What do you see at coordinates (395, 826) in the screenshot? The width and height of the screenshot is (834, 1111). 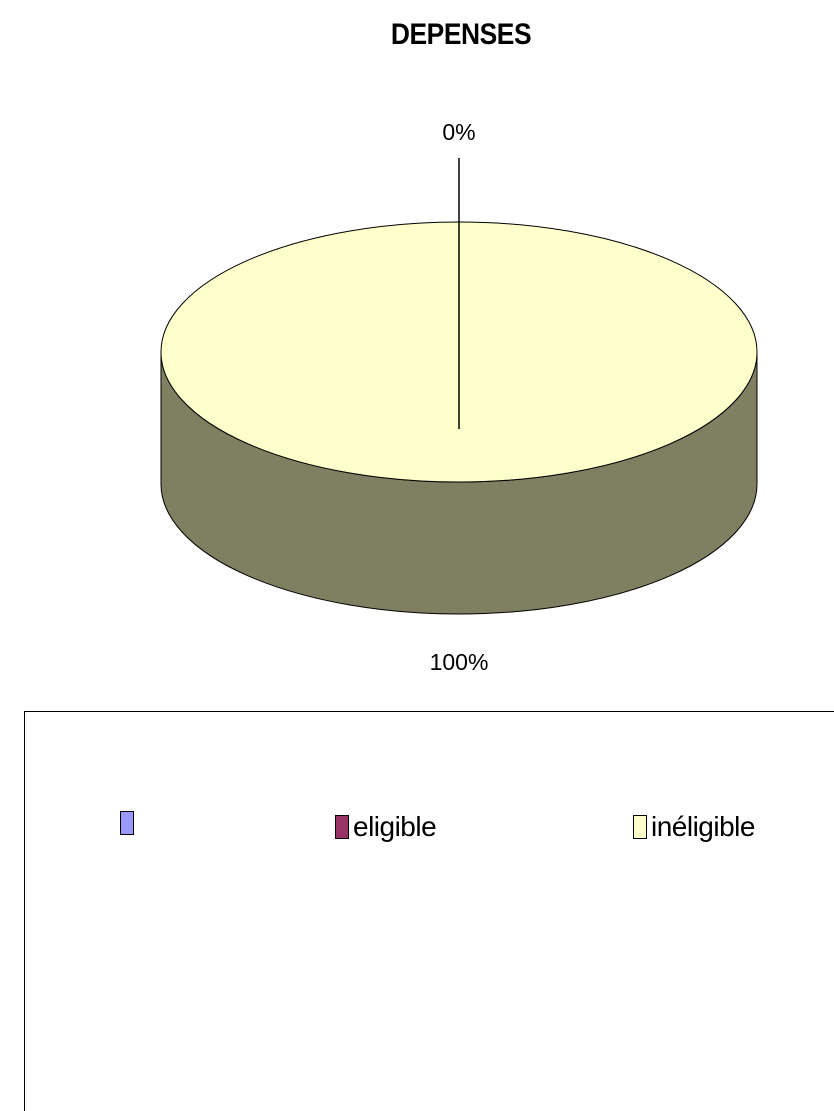 I see `legend-label-eligible: eligible` at bounding box center [395, 826].